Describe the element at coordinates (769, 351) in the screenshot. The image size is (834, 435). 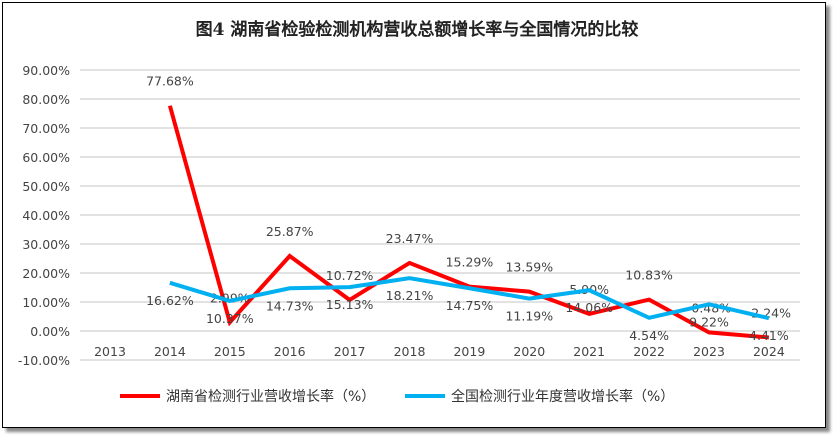
I see `x-tick-label: 2024` at that location.